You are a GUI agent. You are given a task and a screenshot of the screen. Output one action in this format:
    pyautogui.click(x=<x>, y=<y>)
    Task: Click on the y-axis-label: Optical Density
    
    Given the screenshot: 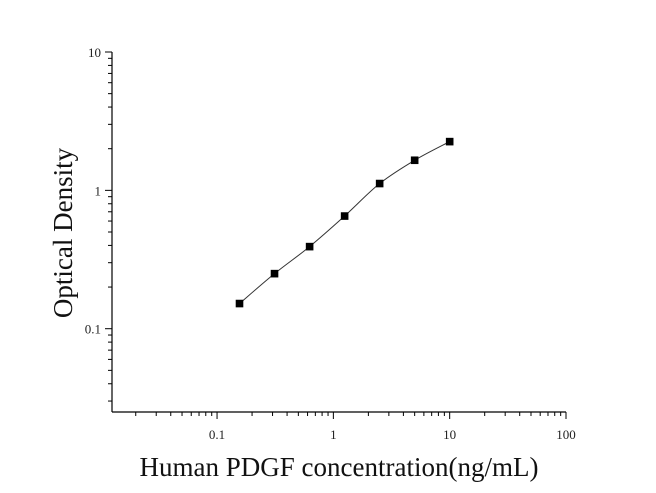 What is the action you would take?
    pyautogui.click(x=63, y=232)
    